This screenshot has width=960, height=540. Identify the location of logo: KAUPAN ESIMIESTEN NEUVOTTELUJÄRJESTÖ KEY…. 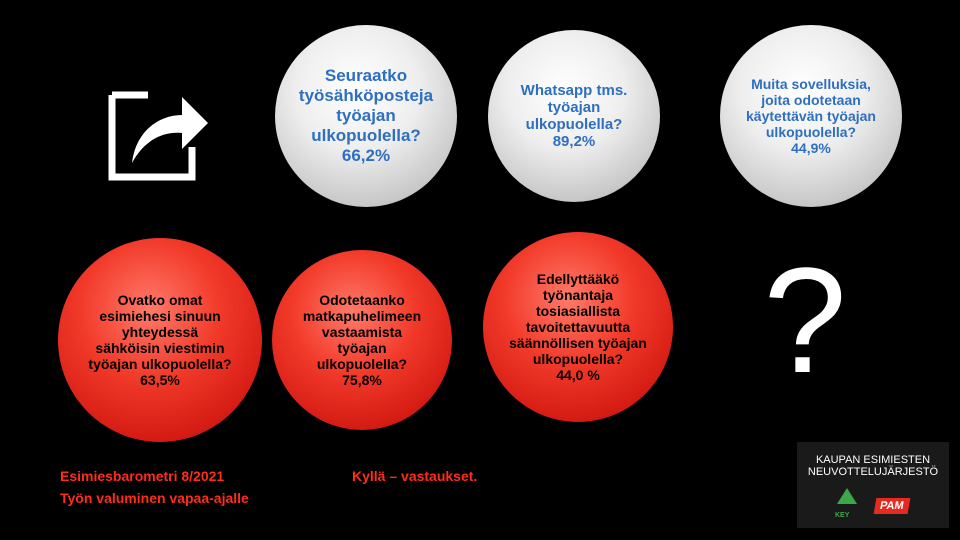
(873, 485).